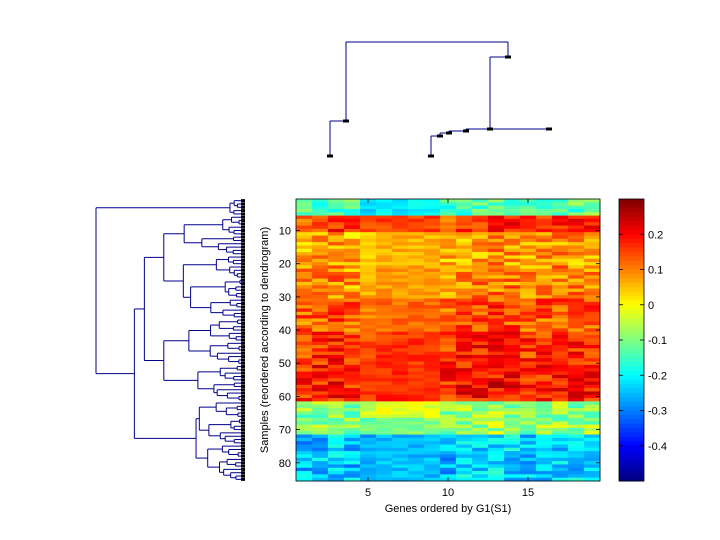 The height and width of the screenshot is (540, 720). I want to click on colorbar, so click(631, 340).